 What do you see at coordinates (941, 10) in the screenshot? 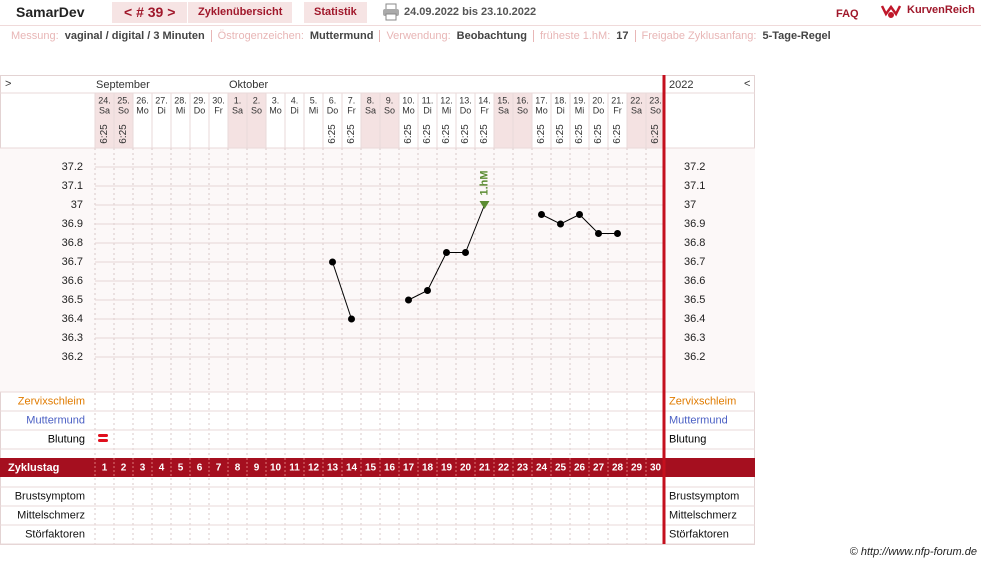
I see `brand: KurvenReich` at bounding box center [941, 10].